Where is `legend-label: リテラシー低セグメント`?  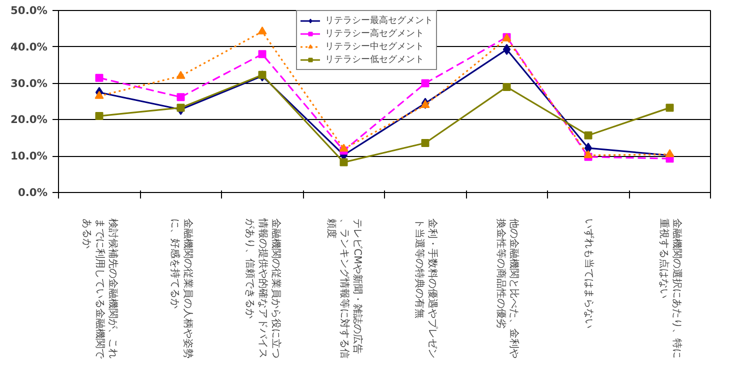
legend-label: リテラシー低セグメント is located at coordinates (374, 60).